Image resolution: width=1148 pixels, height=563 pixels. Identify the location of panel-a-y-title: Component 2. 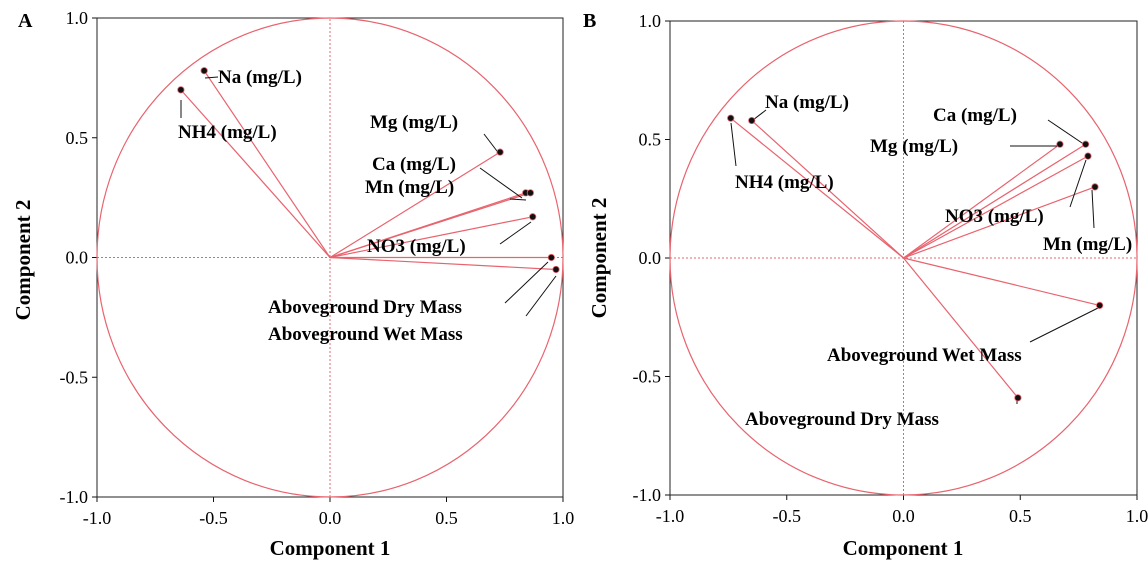
(23, 260).